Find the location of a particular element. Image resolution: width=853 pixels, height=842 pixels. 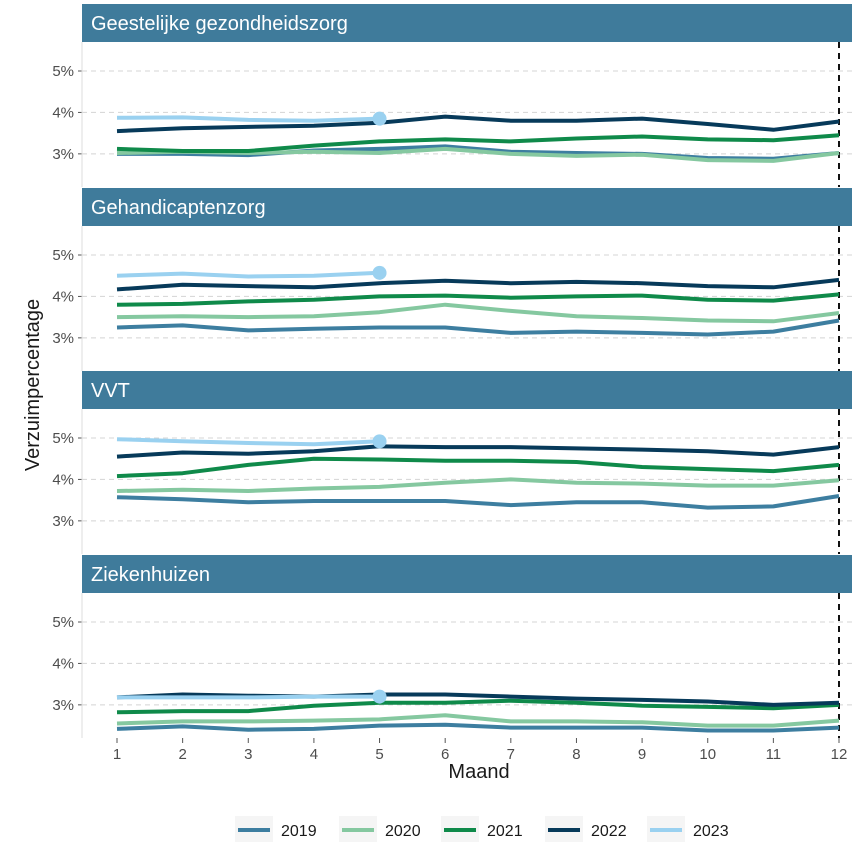

legend-label: 2019 is located at coordinates (299, 831).